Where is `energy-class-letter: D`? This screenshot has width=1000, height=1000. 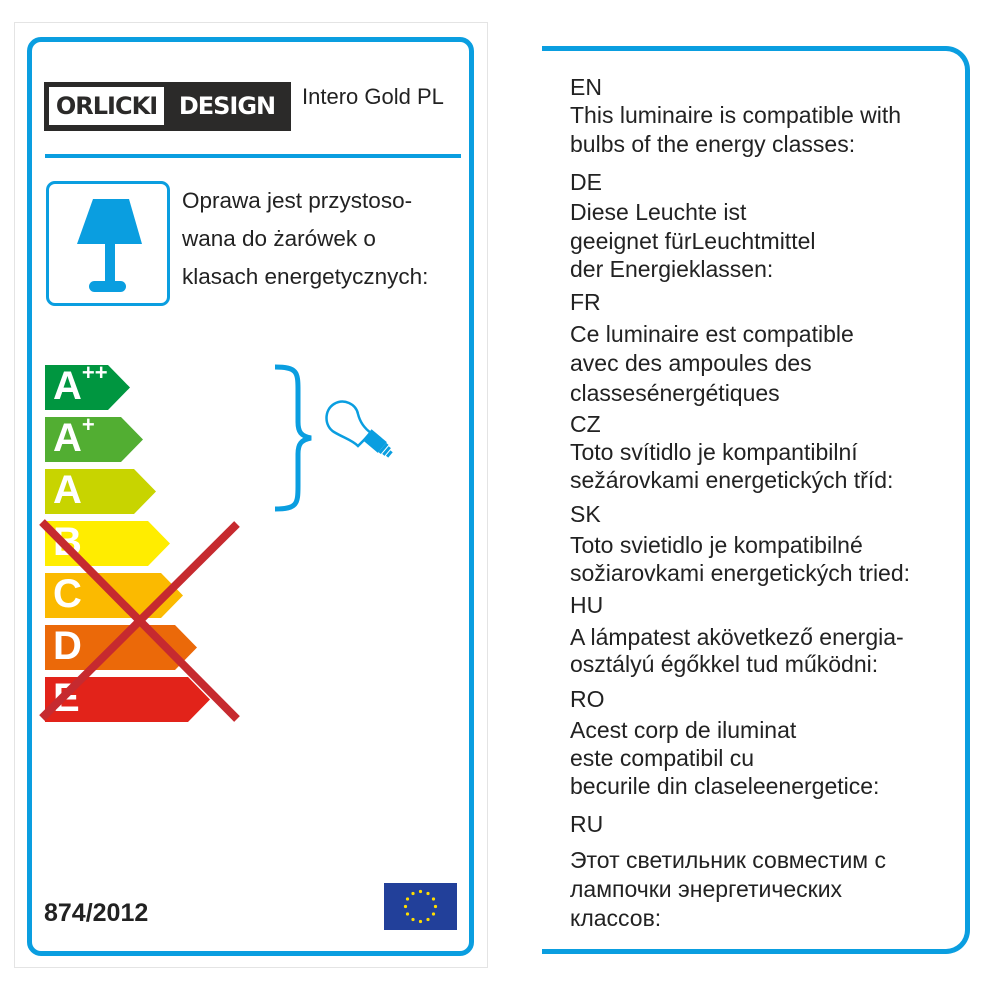
energy-class-letter: D is located at coordinates (67, 646).